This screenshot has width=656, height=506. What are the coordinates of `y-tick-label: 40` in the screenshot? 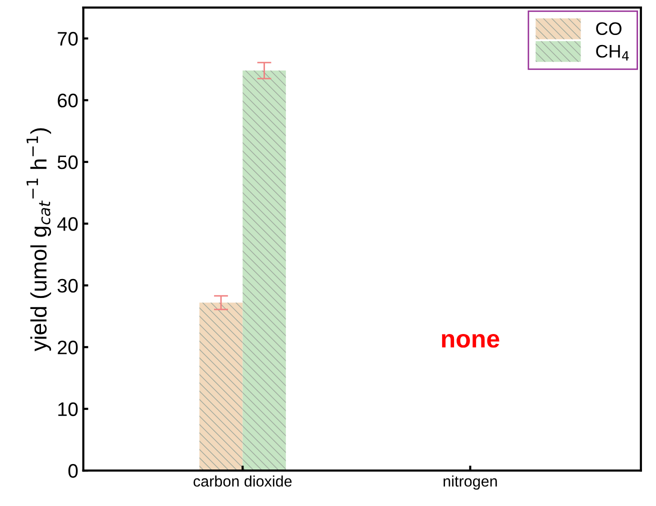 It's located at (67, 224).